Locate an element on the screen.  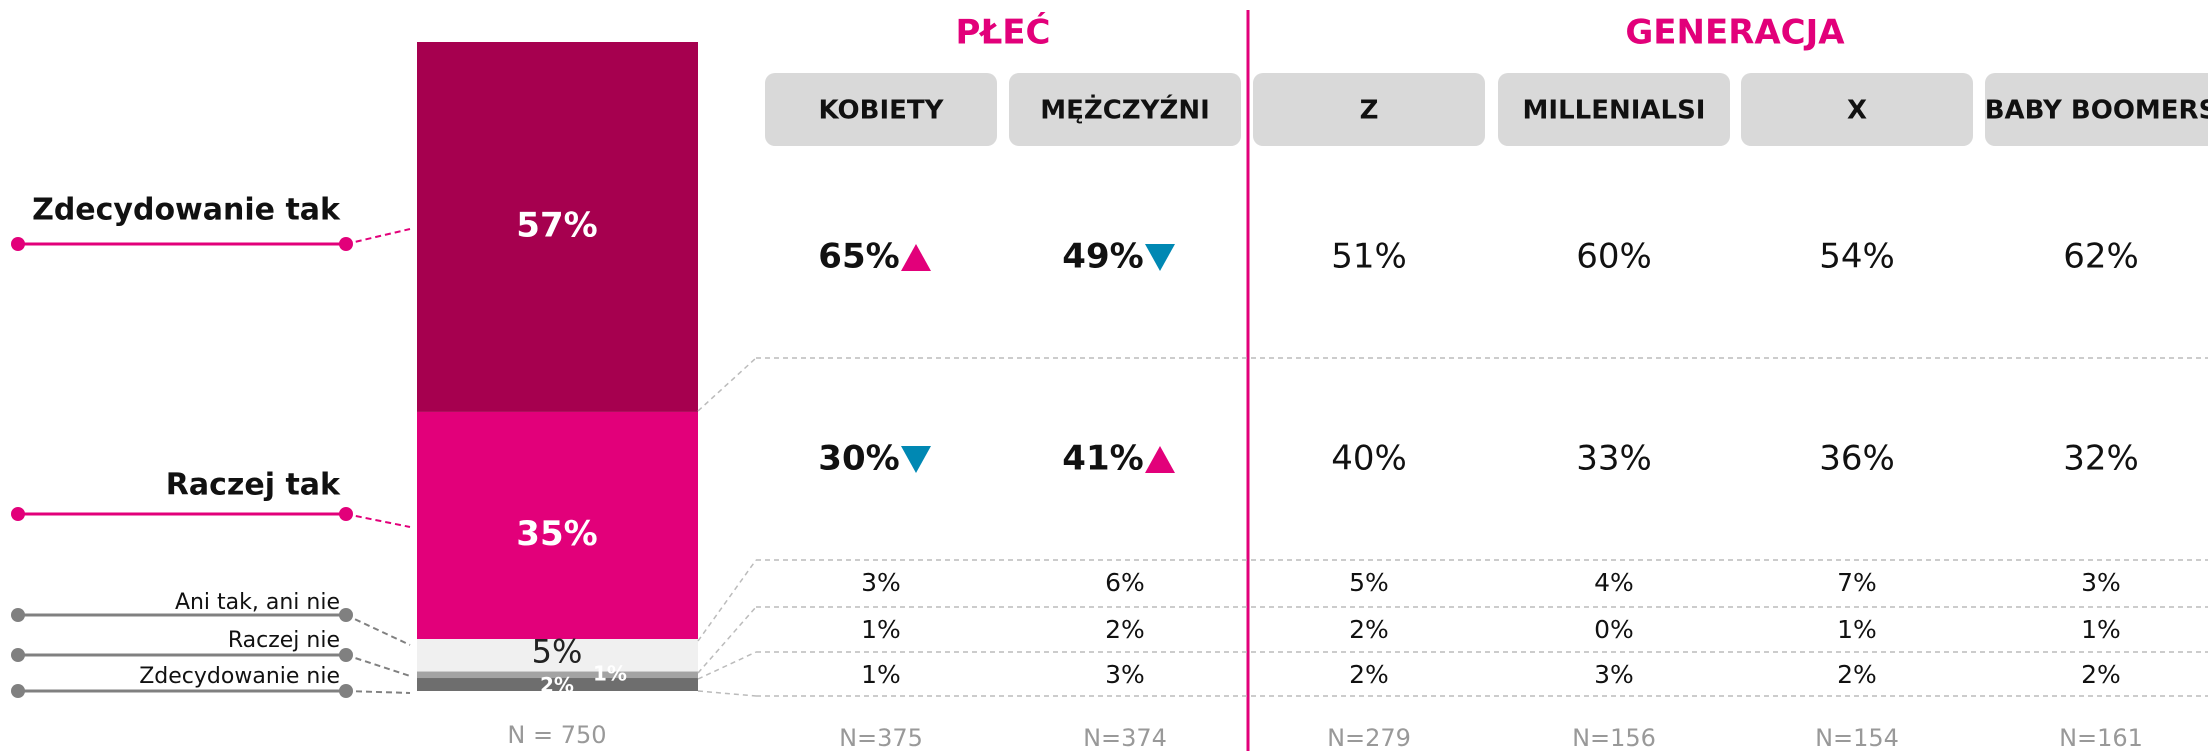
segment-label: 2% is located at coordinates (557, 685).